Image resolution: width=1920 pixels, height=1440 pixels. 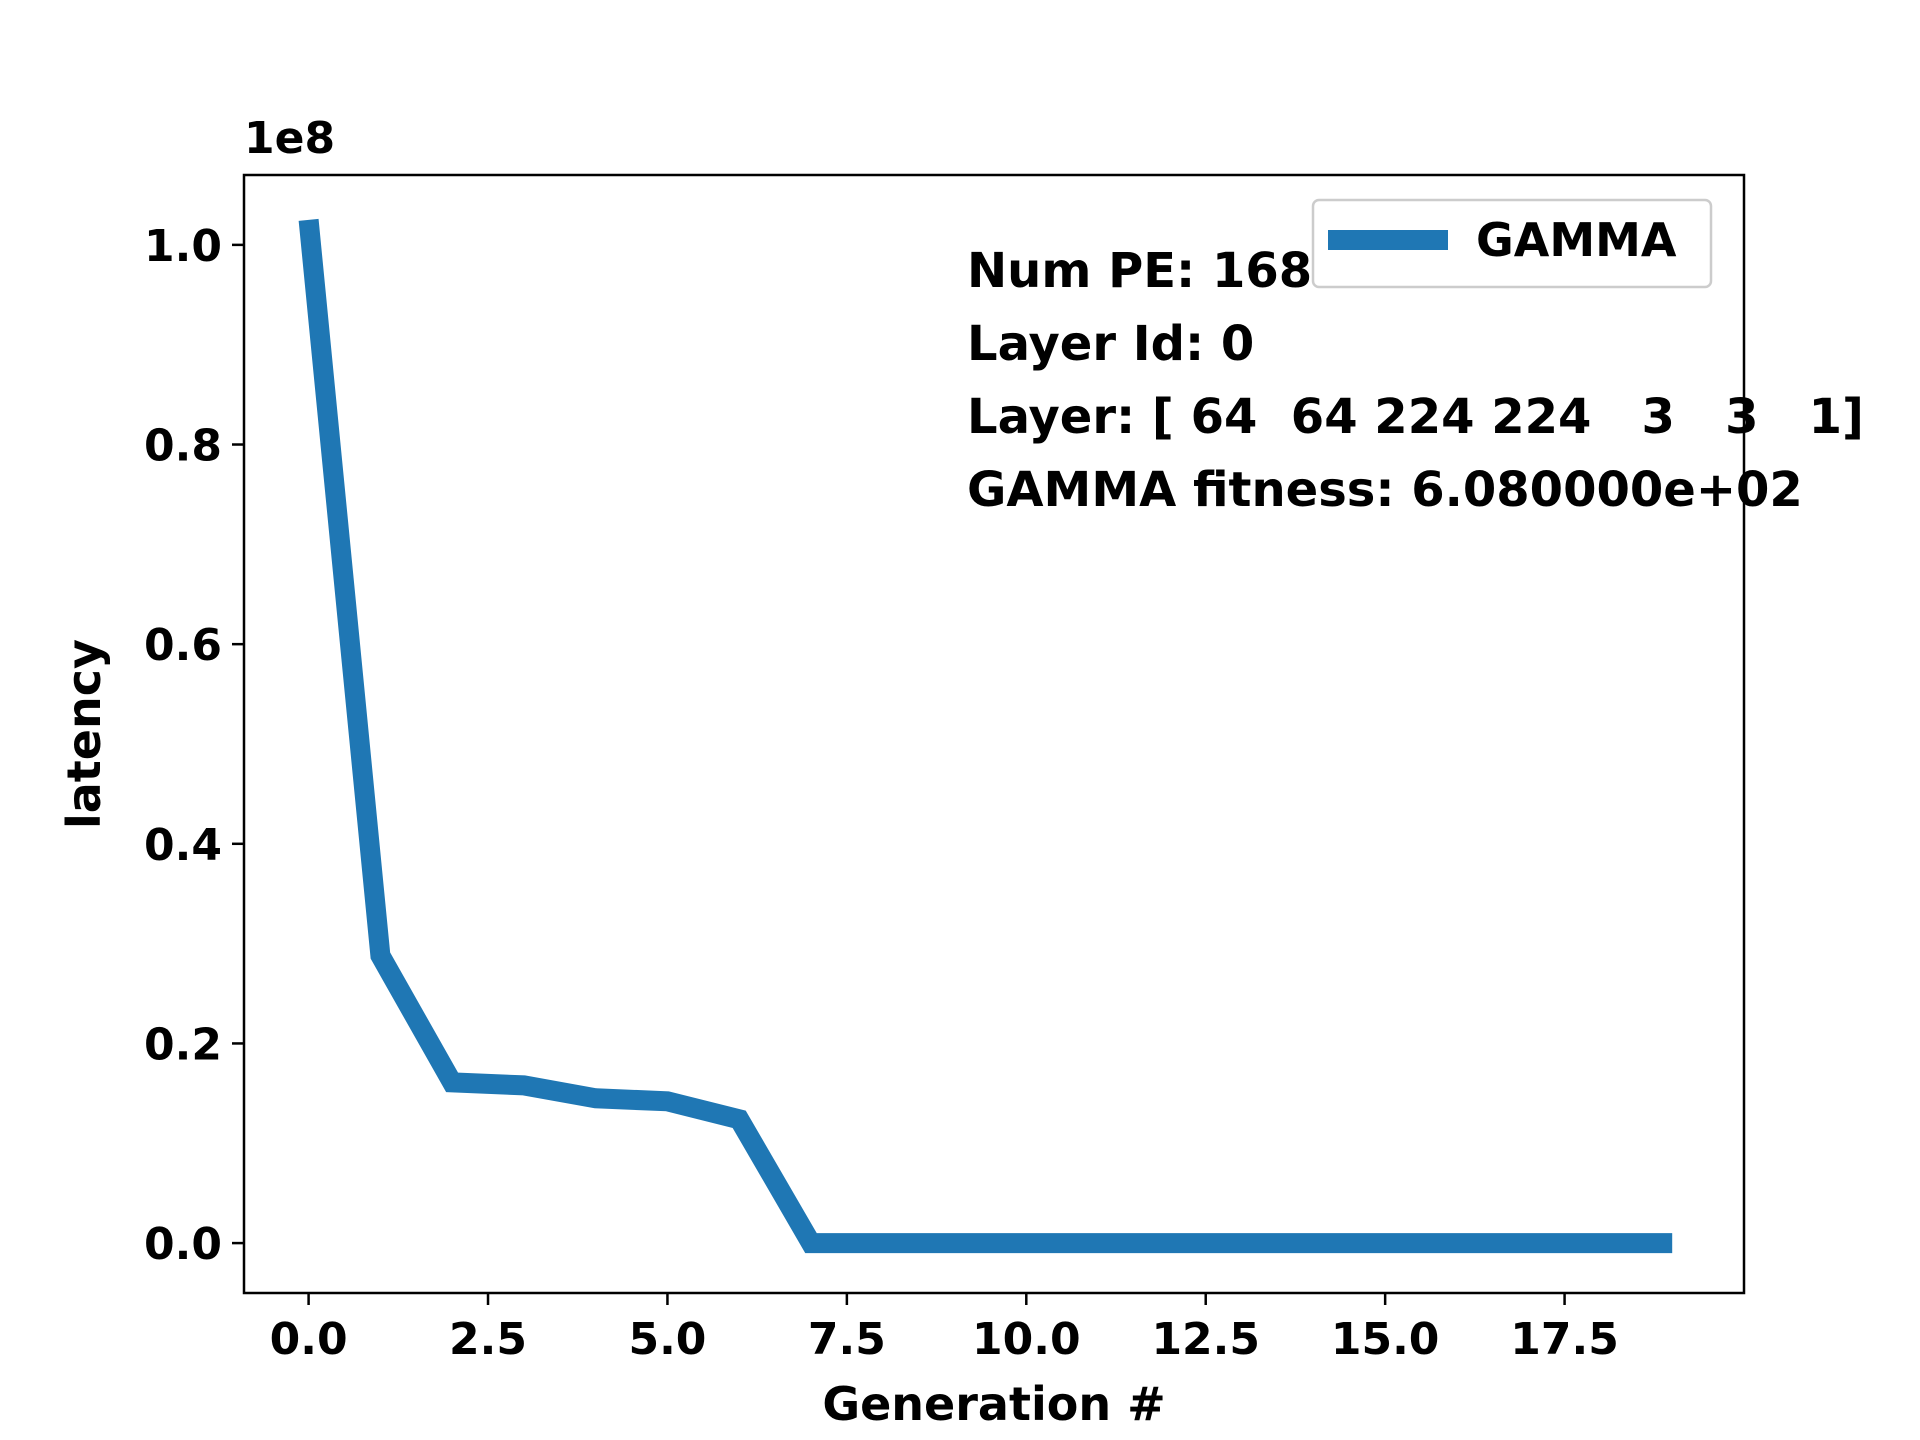 What do you see at coordinates (1110, 344) in the screenshot?
I see `annotation-layer-id: Layer Id: 0` at bounding box center [1110, 344].